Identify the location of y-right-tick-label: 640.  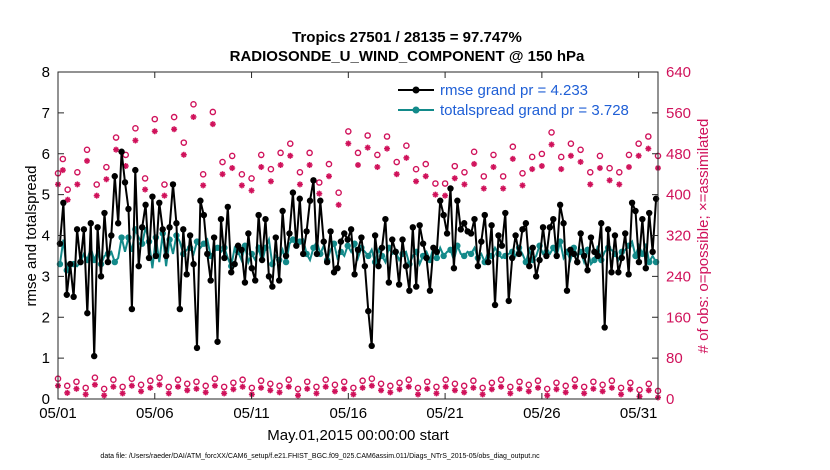
(678, 72).